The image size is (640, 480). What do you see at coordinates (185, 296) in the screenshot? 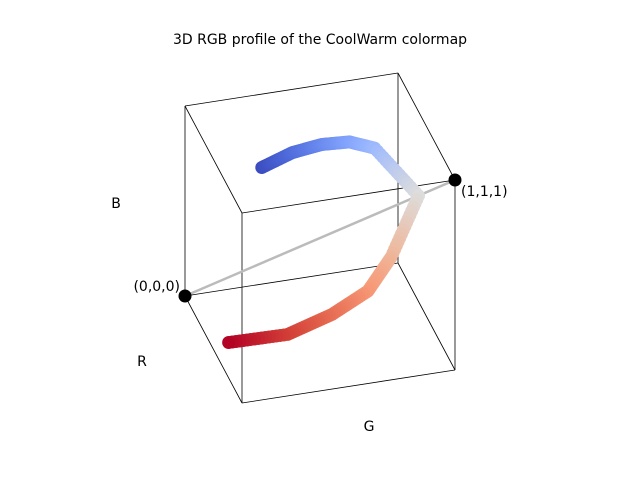
I see `origin-point` at bounding box center [185, 296].